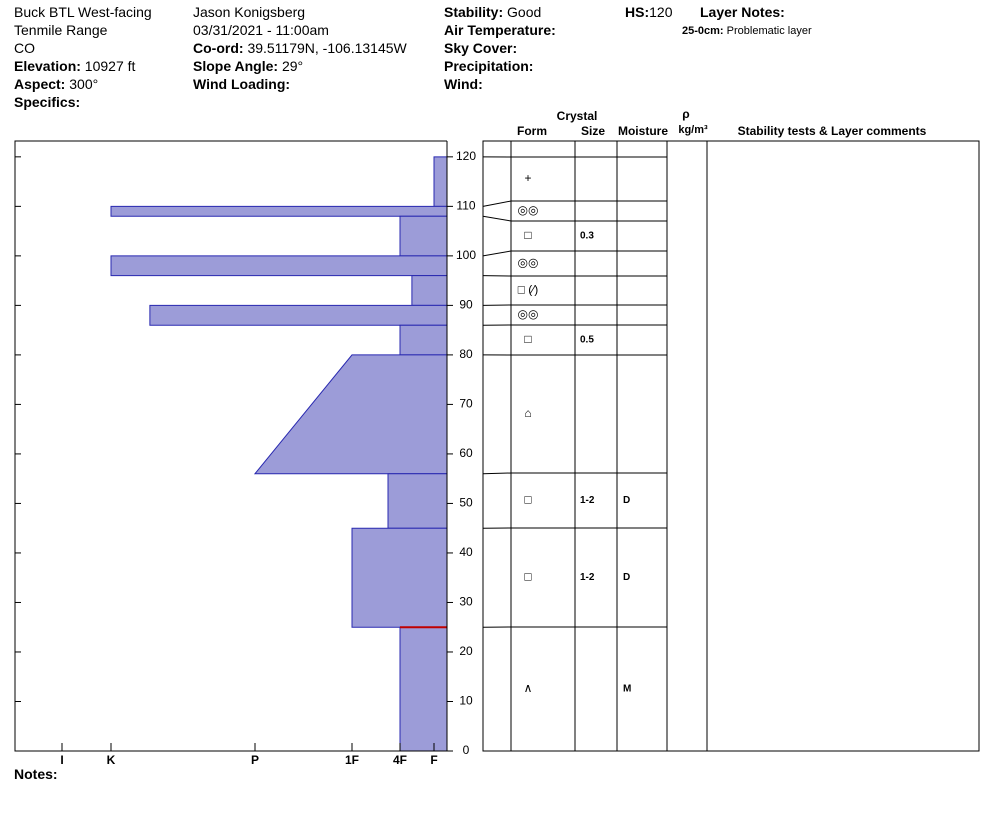 The width and height of the screenshot is (994, 840). Describe the element at coordinates (474, 12) in the screenshot. I see `label: Stability:` at that location.